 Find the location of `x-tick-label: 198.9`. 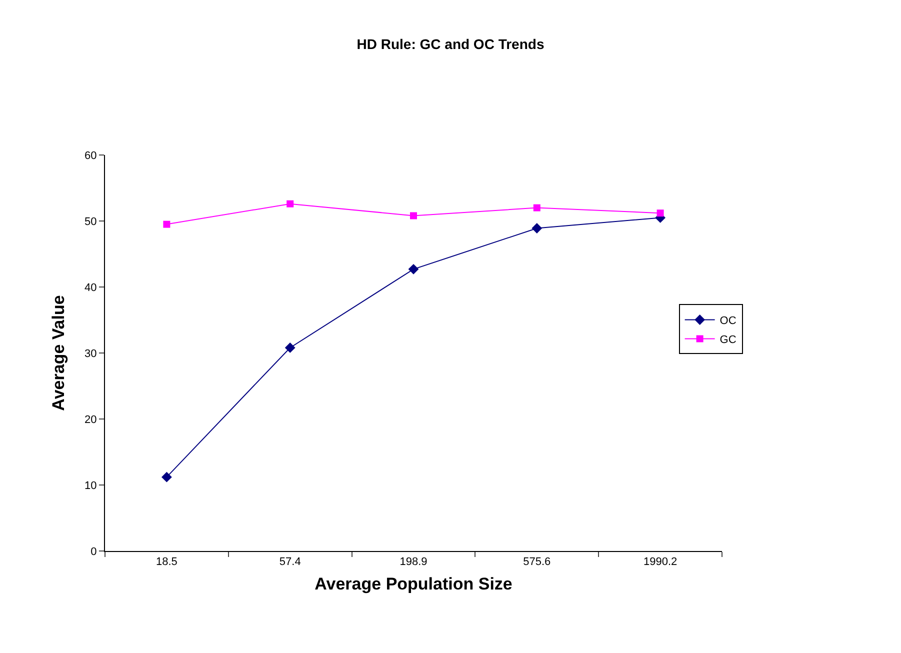

x-tick-label: 198.9 is located at coordinates (414, 562).